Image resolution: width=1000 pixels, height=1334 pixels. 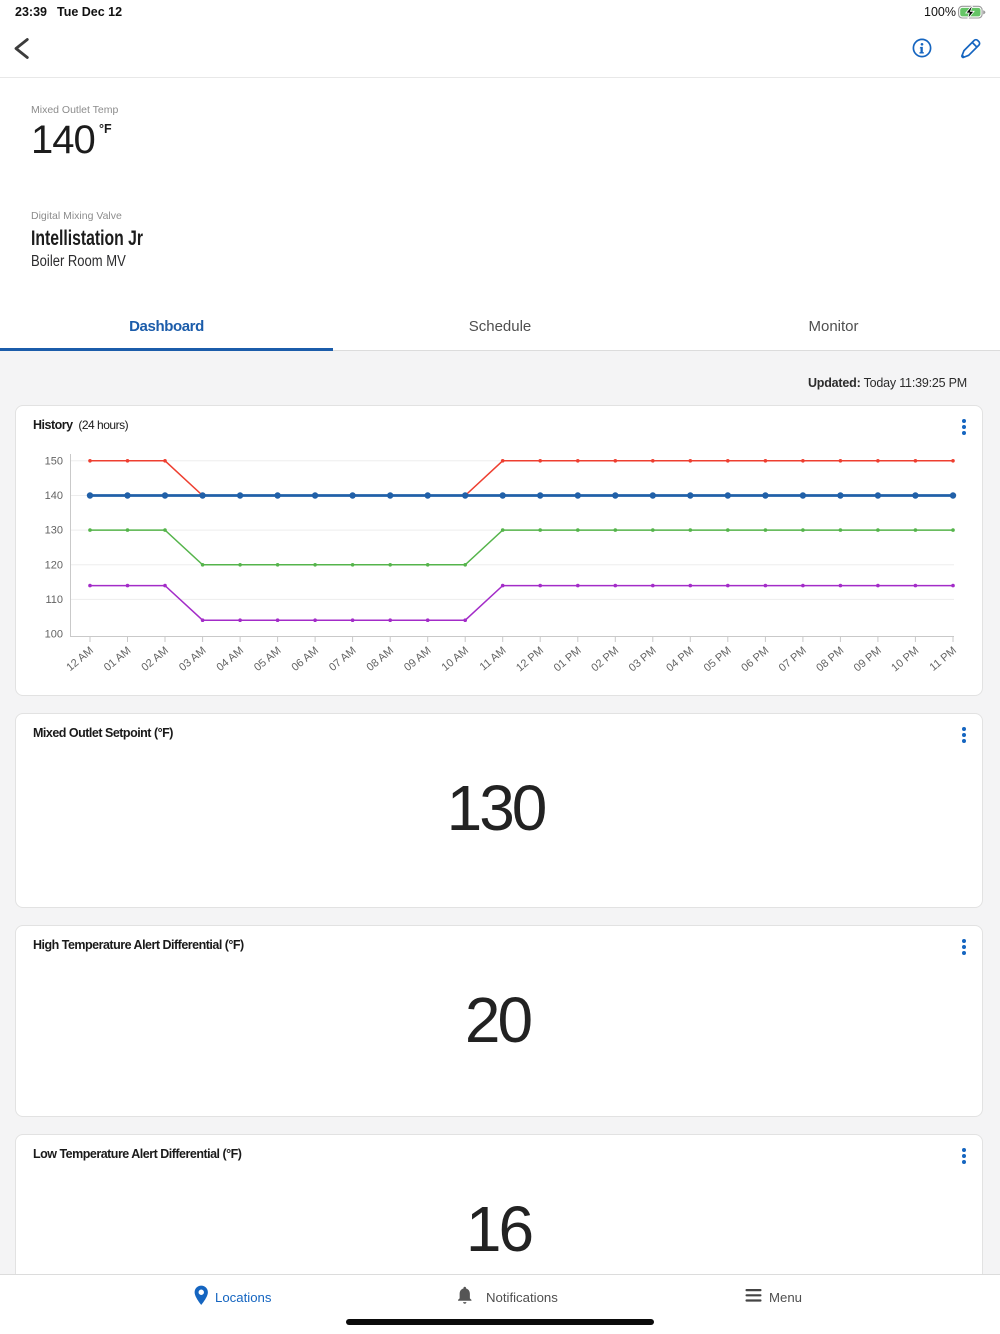 What do you see at coordinates (643, 660) in the screenshot?
I see `svg-text: 03 PM` at bounding box center [643, 660].